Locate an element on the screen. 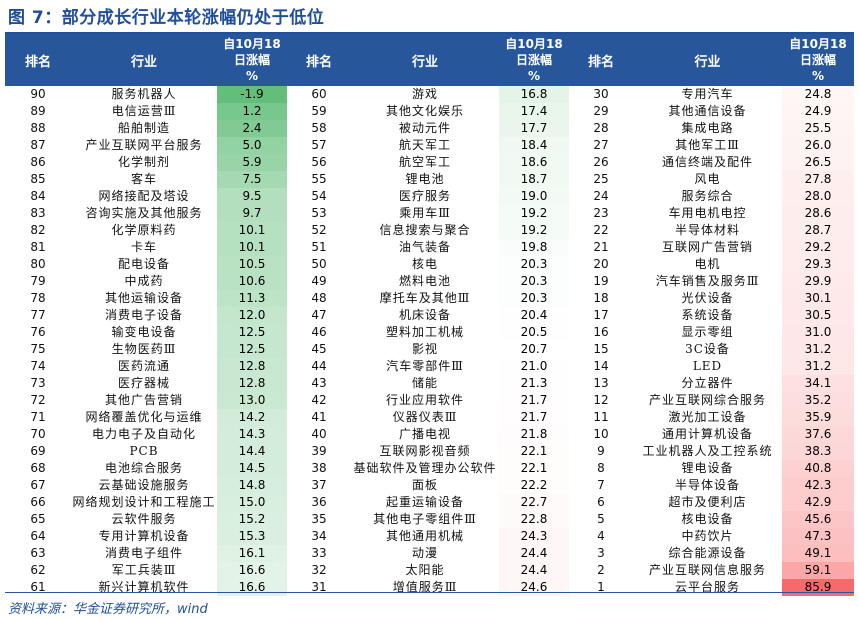 The width and height of the screenshot is (859, 619). industry-cell: 其他军工Ⅲ is located at coordinates (707, 145).